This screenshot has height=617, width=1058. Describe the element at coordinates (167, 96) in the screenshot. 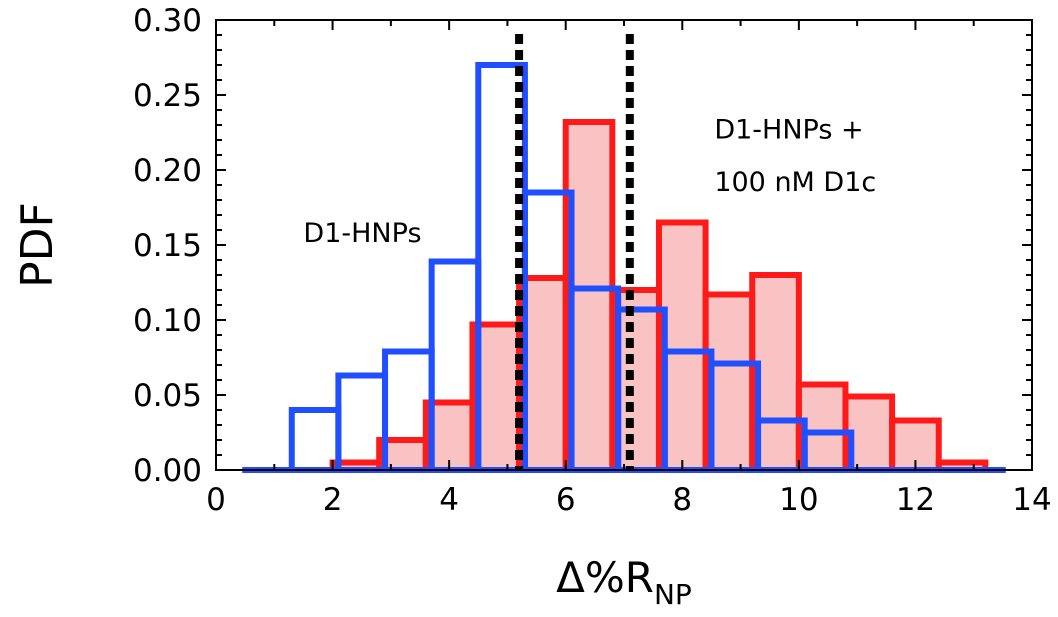

I see `y-tick-label: 0.25` at that location.